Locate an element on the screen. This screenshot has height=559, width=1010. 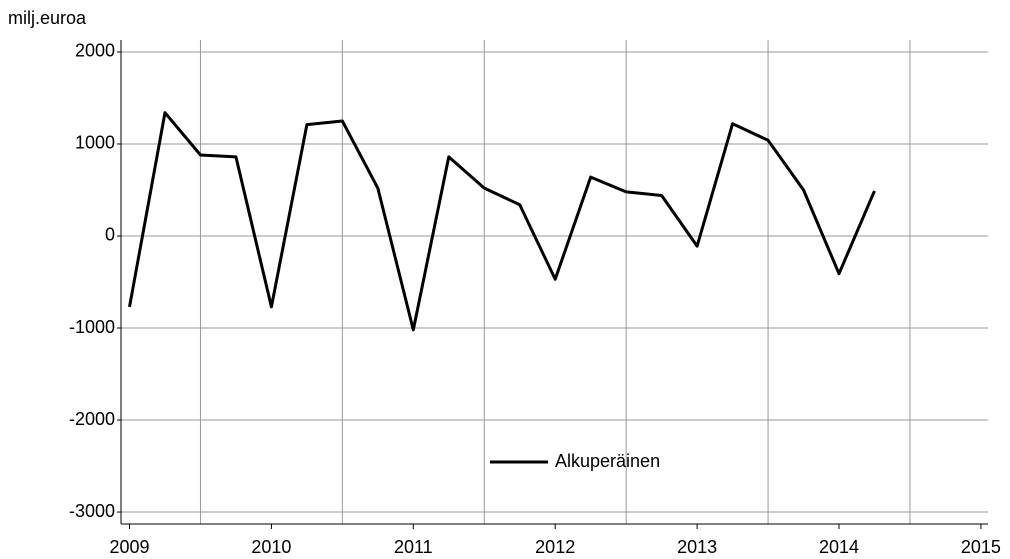
y-tick-label: -3000 is located at coordinates (92, 511).